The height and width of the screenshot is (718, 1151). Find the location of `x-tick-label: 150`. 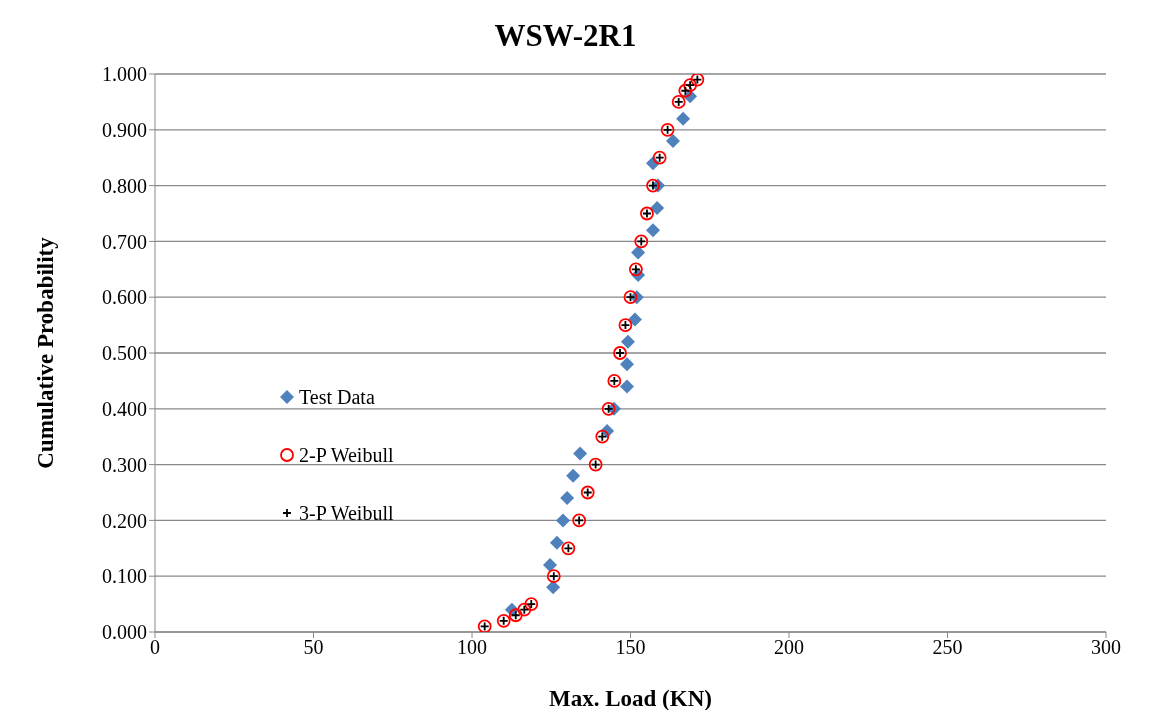

x-tick-label: 150 is located at coordinates (630, 647).